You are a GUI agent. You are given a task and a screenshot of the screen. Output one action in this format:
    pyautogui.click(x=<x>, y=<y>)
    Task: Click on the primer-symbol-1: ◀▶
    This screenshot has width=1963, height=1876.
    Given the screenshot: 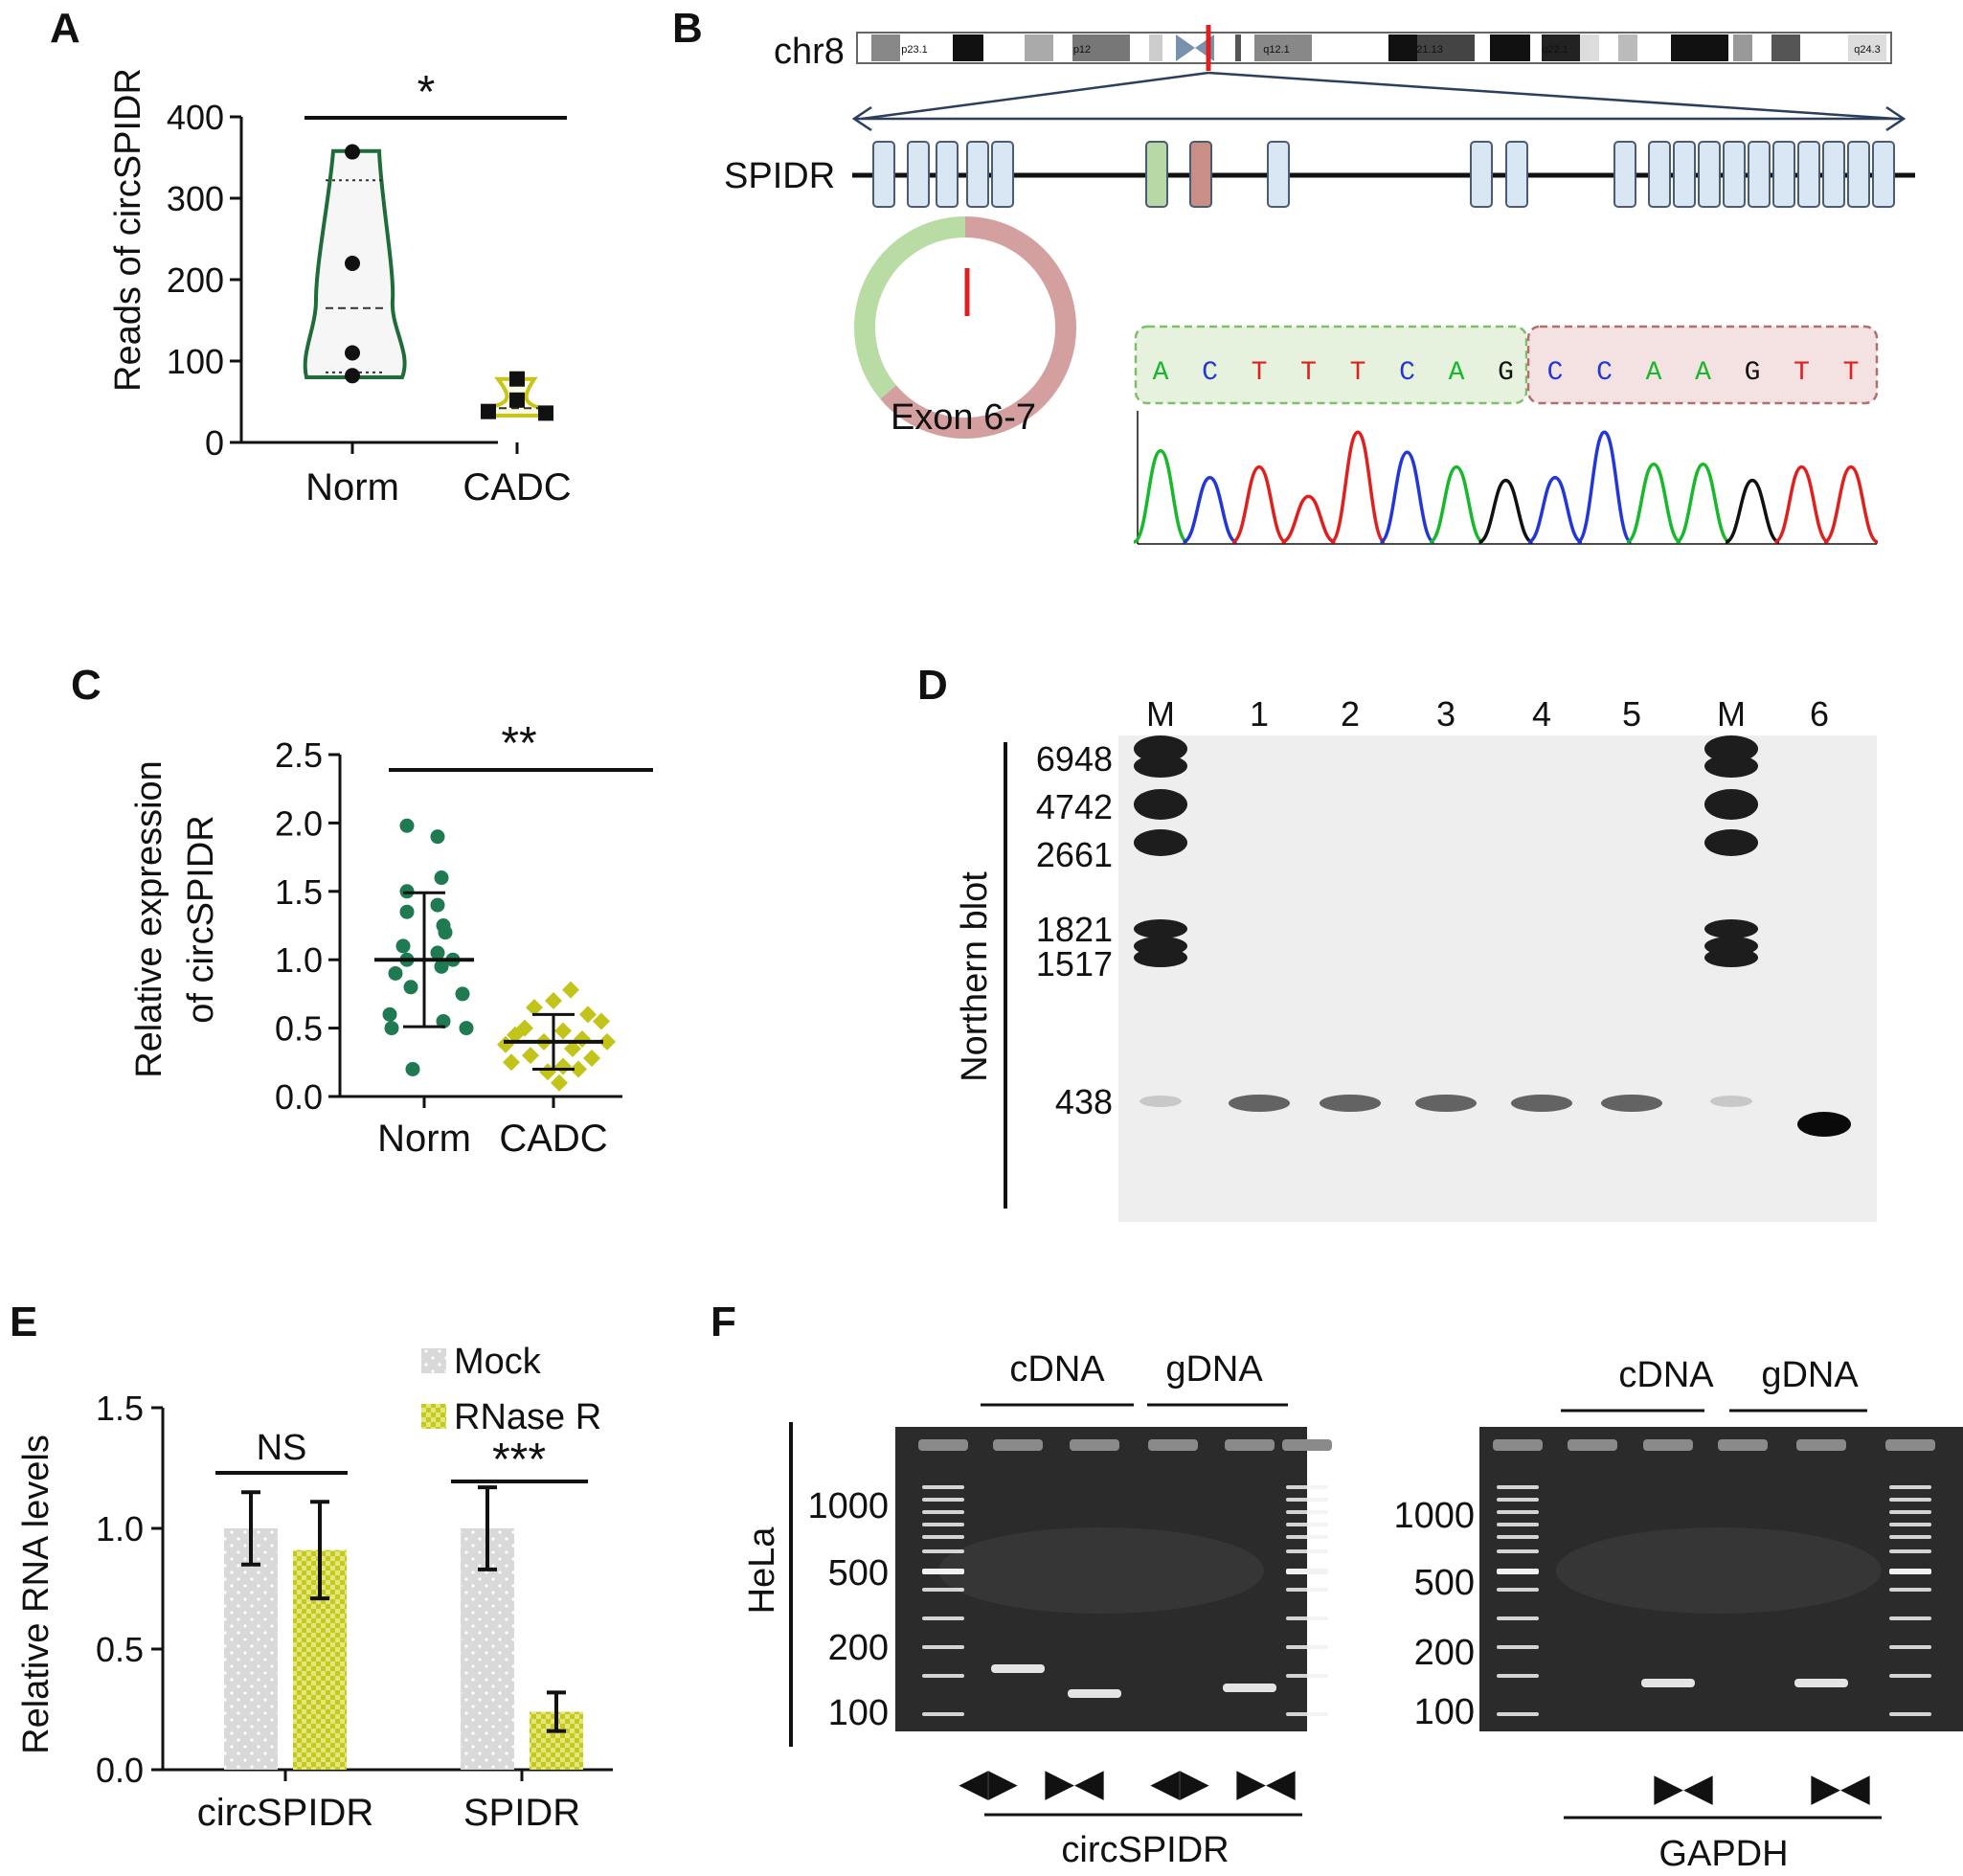 What is the action you would take?
    pyautogui.click(x=988, y=1783)
    